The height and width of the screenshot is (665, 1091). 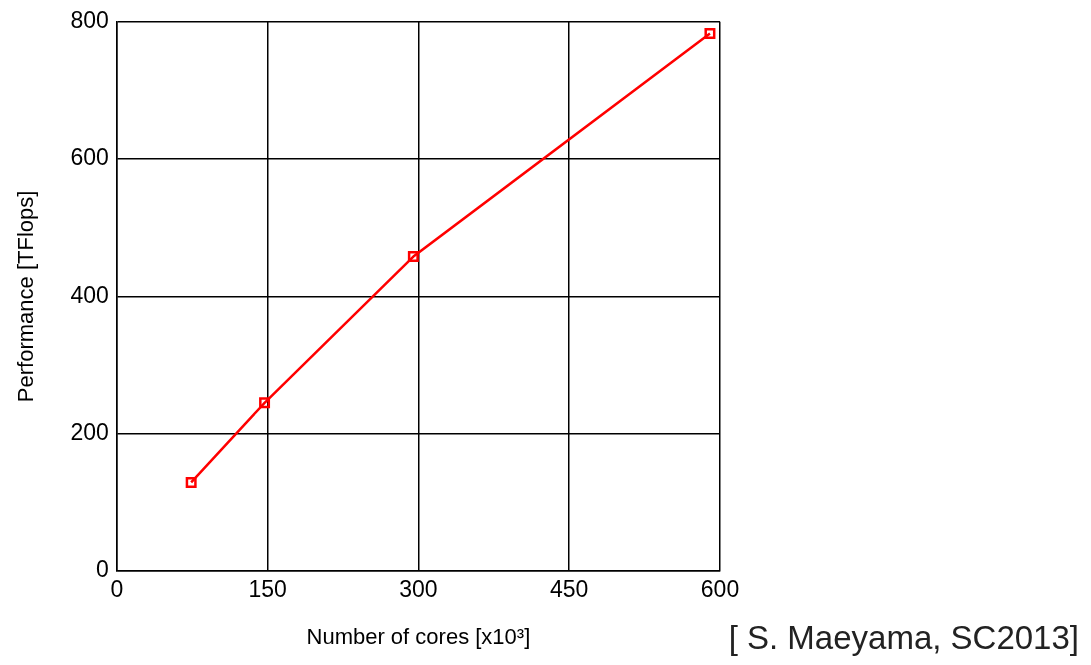 What do you see at coordinates (903, 638) in the screenshot?
I see `text: [ S. Maeyama, SC2013]` at bounding box center [903, 638].